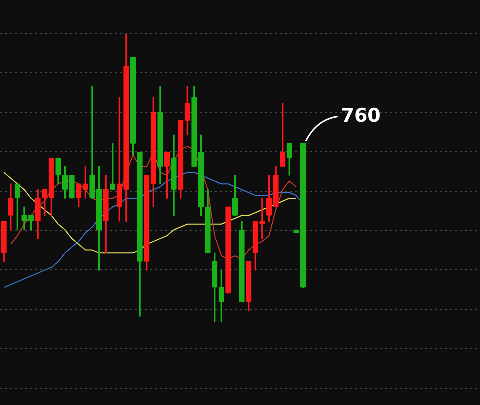 This screenshot has width=480, height=405. What do you see at coordinates (361, 115) in the screenshot?
I see `text: 760` at bounding box center [361, 115].